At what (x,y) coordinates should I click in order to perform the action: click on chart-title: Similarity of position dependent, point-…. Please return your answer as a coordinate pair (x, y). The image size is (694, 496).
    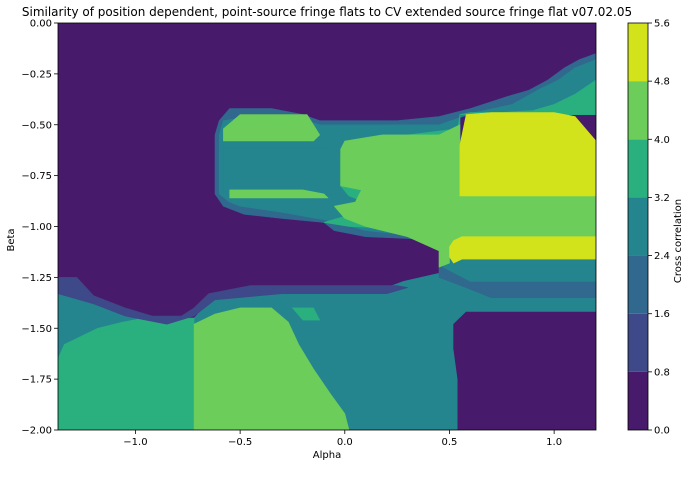
    Looking at the image, I should click on (327, 12).